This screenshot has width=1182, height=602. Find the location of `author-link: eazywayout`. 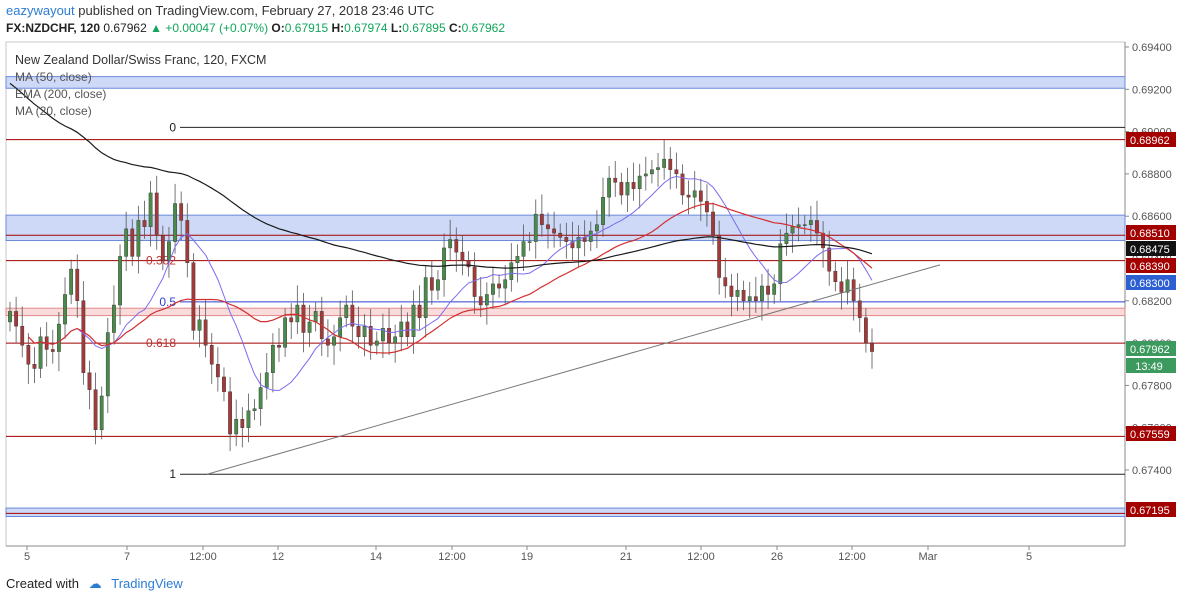

author-link: eazywayout is located at coordinates (40, 10).